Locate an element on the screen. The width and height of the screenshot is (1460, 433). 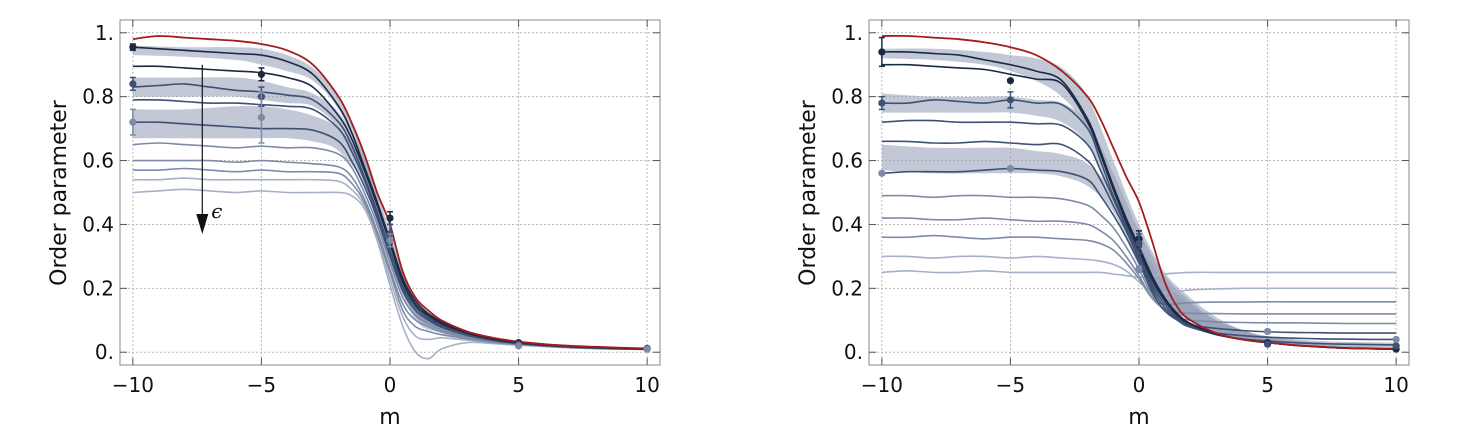
annotation-epsilon: ϵ is located at coordinates (216, 211).